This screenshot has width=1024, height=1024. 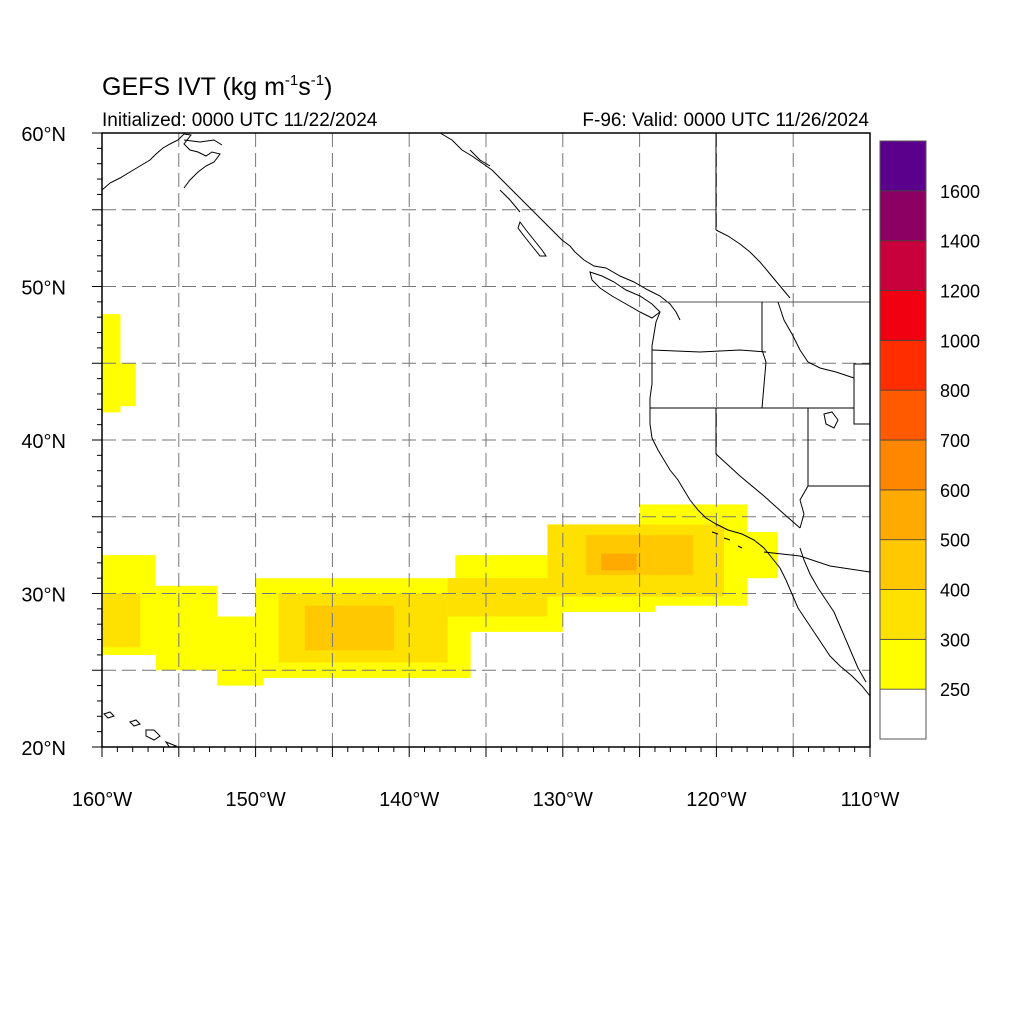 I want to click on colorbar-label: 1200, so click(x=960, y=292).